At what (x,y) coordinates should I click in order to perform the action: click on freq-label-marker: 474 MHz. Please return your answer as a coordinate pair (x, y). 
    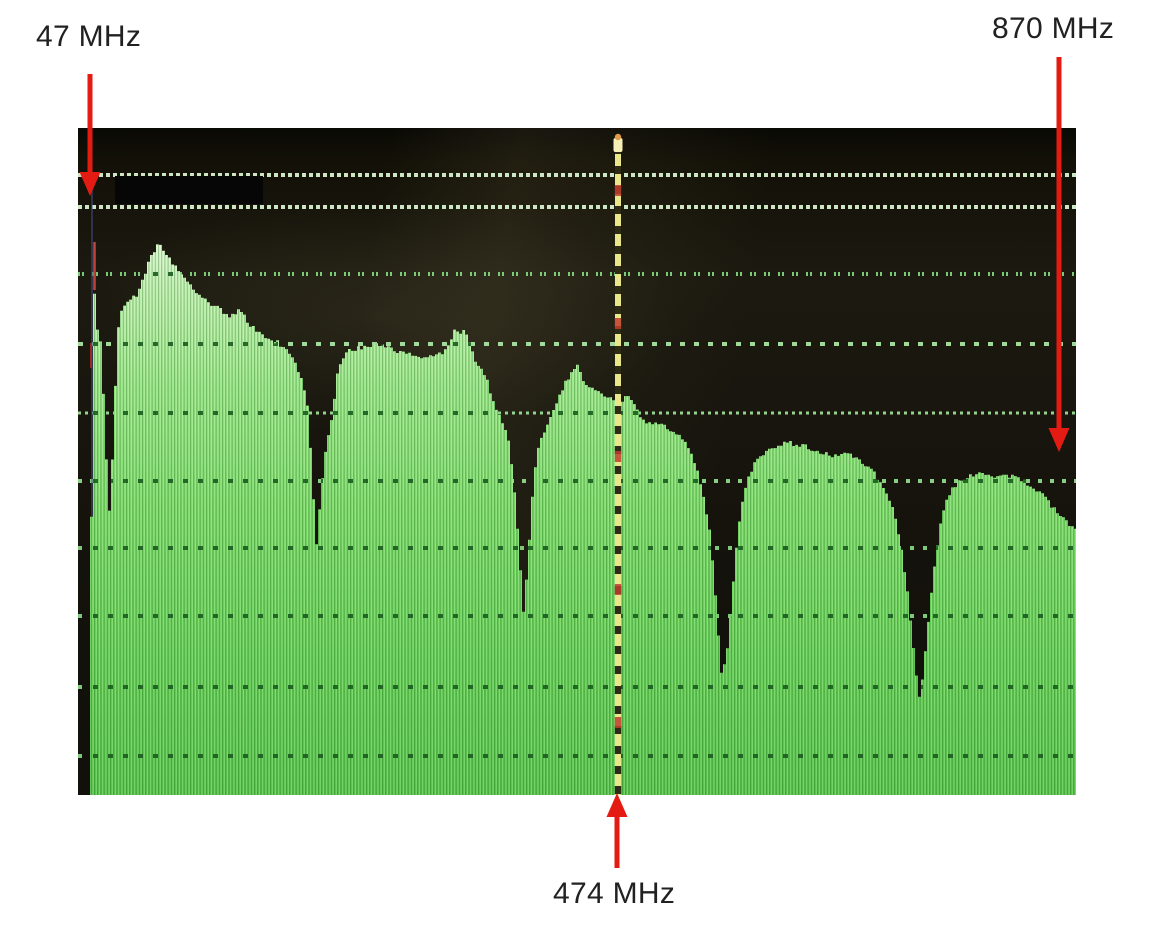
    Looking at the image, I should click on (614, 893).